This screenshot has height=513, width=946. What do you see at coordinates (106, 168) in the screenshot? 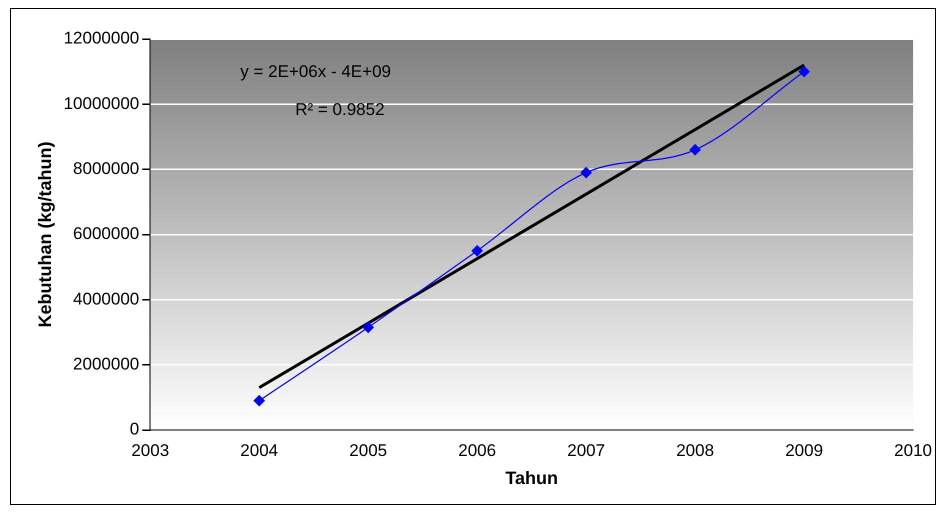
I see `y-tick-label: 8000000` at bounding box center [106, 168].